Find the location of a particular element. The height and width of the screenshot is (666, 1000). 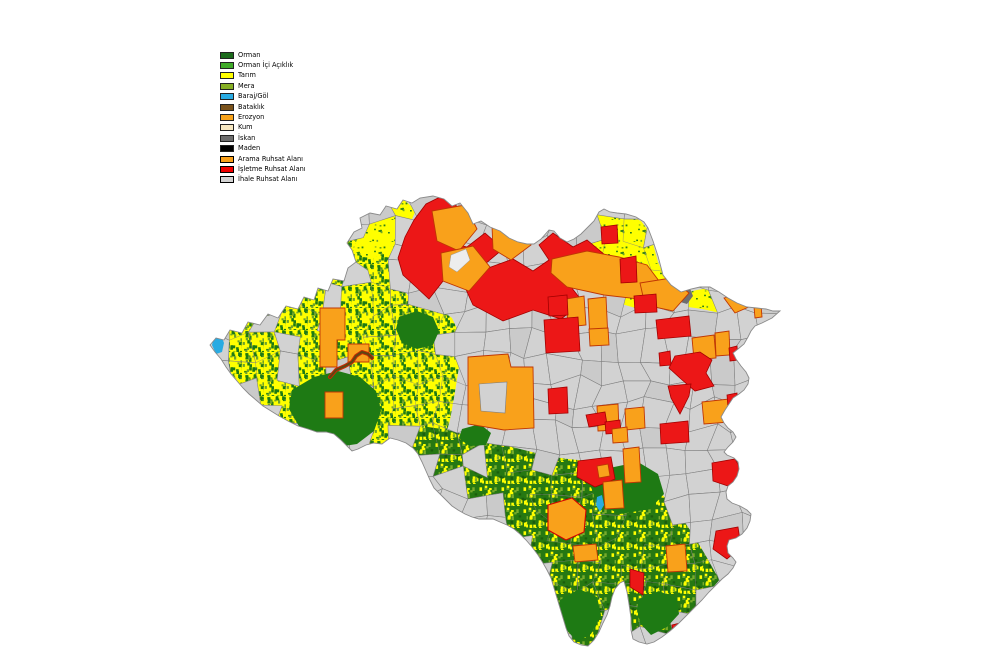

legend-item-11: İşletme Ruhsat Alanı is located at coordinates (263, 169).